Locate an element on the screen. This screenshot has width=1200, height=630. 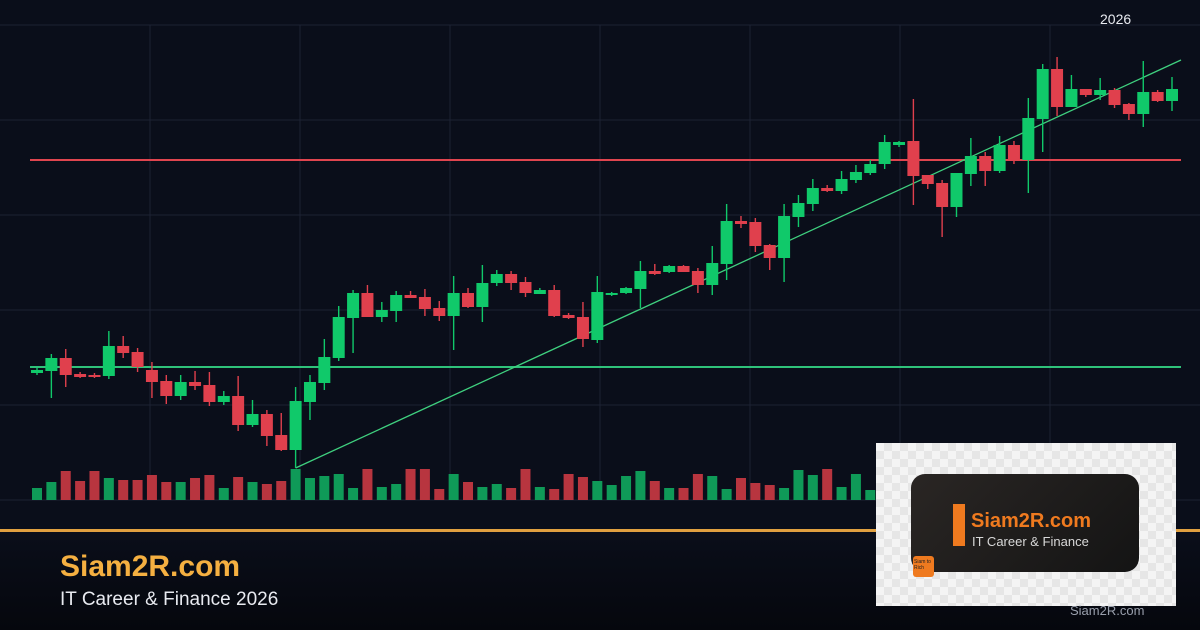
watermark: Siam2R.com is located at coordinates (1107, 610).